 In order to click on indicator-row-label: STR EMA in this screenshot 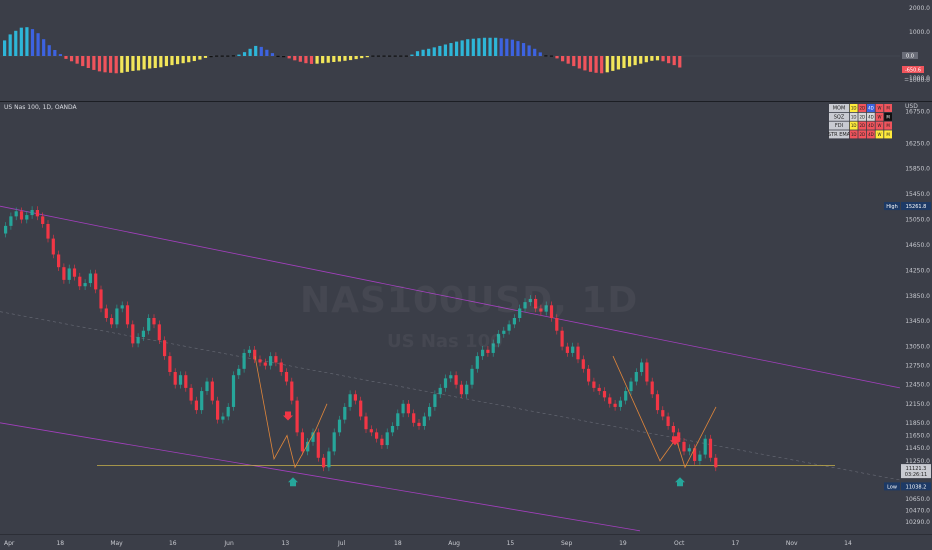, I will do `click(839, 135)`.